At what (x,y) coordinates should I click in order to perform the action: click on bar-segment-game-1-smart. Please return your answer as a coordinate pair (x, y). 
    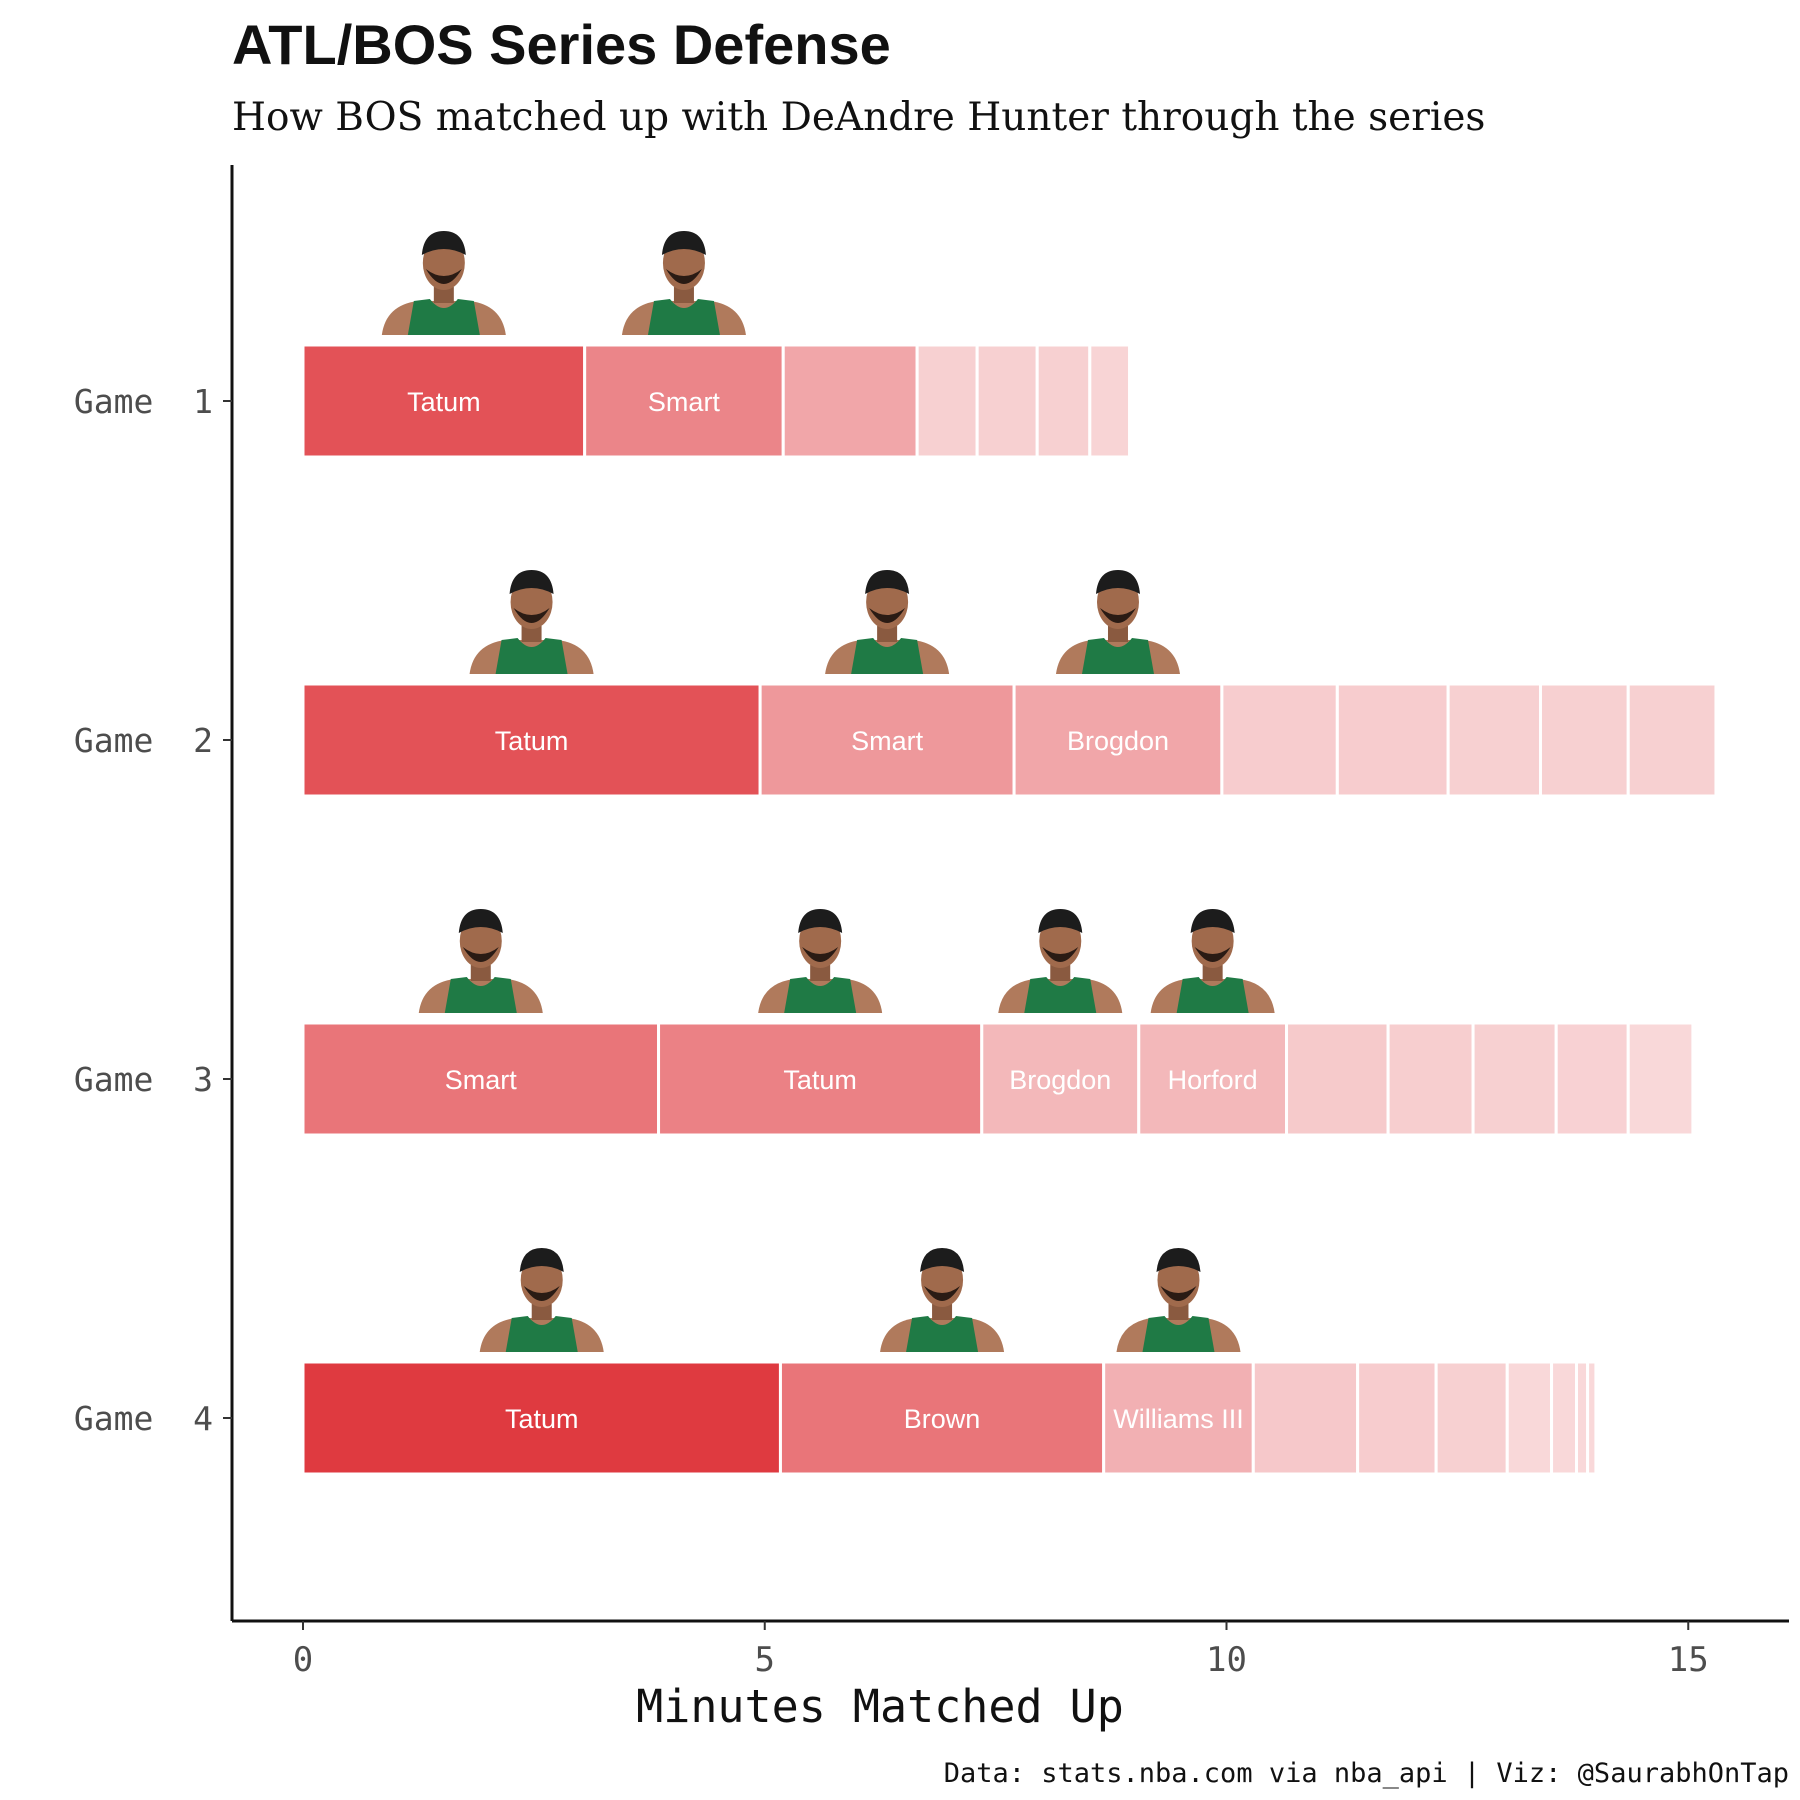
    Looking at the image, I should click on (684, 401).